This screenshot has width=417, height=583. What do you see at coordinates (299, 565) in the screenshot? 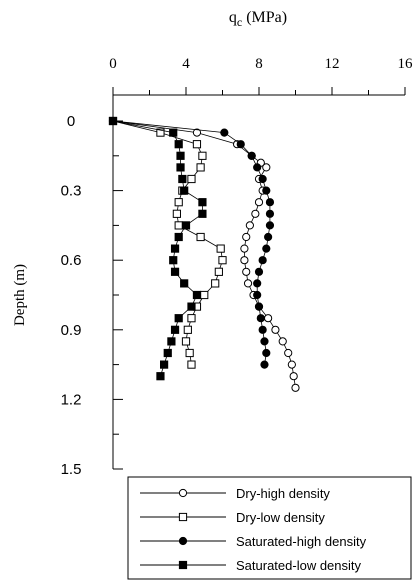
I see `legend-label: Saturated-low density` at bounding box center [299, 565].